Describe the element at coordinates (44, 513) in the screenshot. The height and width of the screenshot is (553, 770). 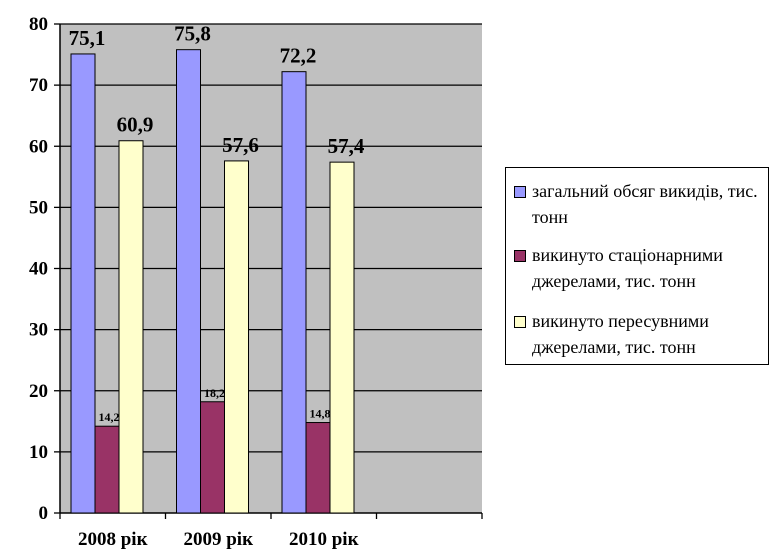
I see `y-tick-label: 0` at that location.